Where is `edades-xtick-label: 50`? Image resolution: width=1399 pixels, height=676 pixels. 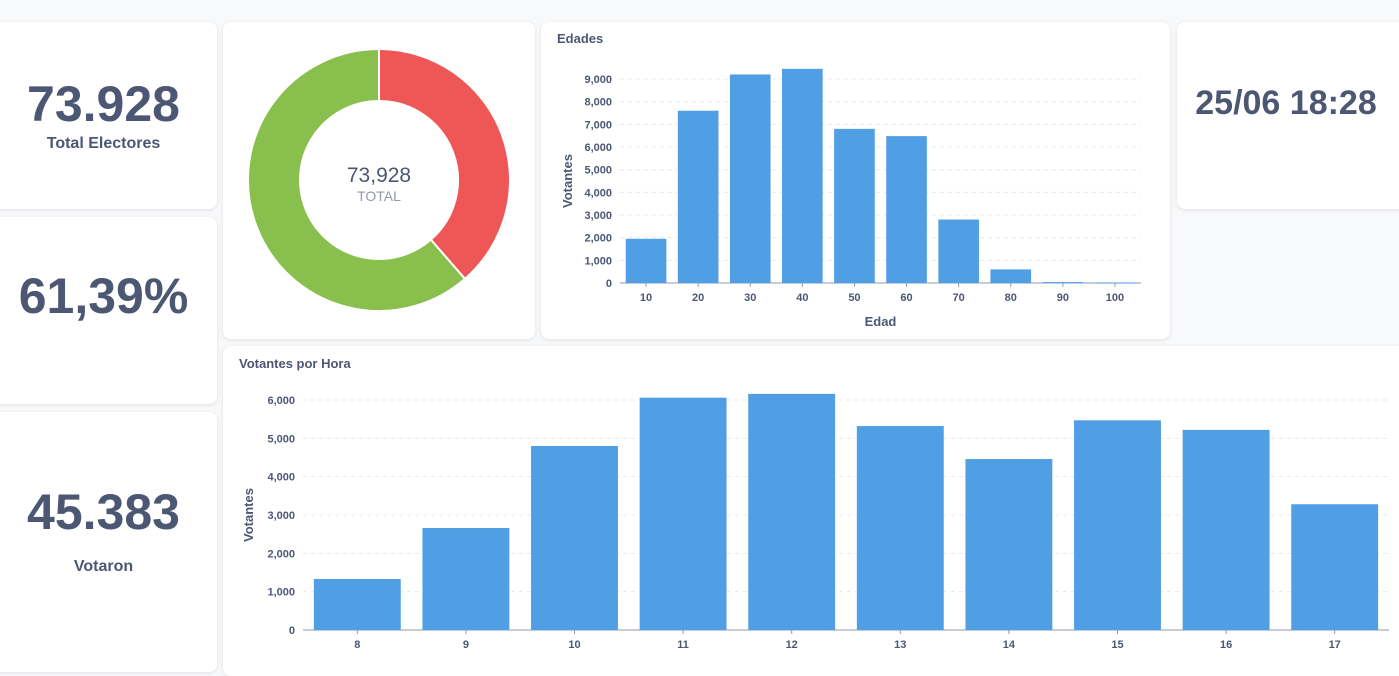 edades-xtick-label: 50 is located at coordinates (854, 298).